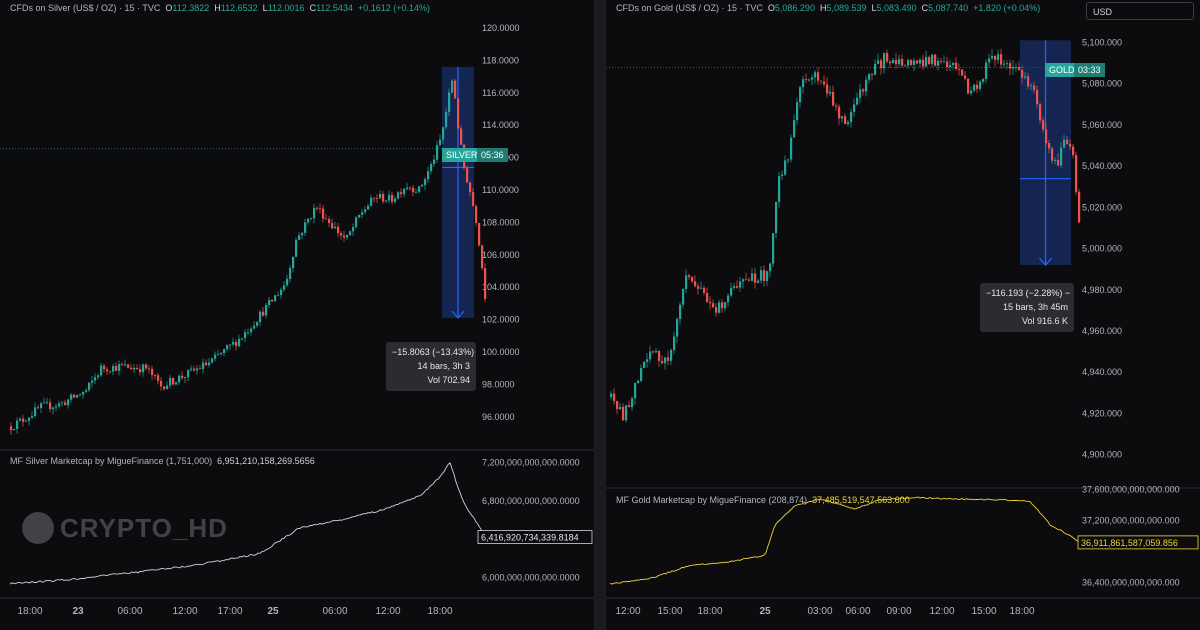  What do you see at coordinates (1062, 70) in the screenshot?
I see `gold-symbol-tag: GOLD` at bounding box center [1062, 70].